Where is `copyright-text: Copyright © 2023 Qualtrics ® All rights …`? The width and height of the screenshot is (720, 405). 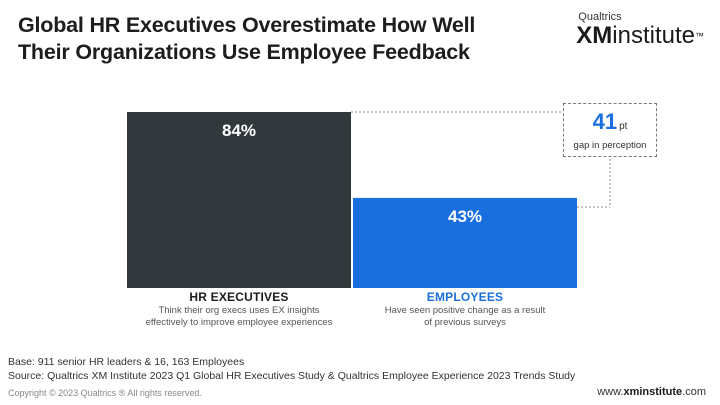
copyright-text: Copyright © 2023 Qualtrics ® All rights … is located at coordinates (105, 393).